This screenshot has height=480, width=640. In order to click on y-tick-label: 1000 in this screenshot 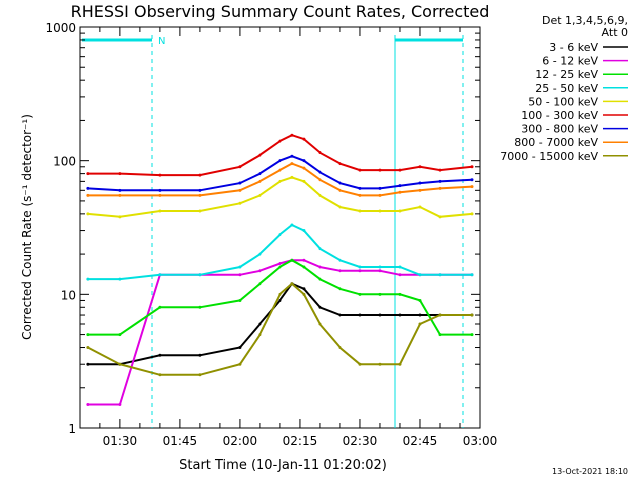, I will do `click(60, 28)`.